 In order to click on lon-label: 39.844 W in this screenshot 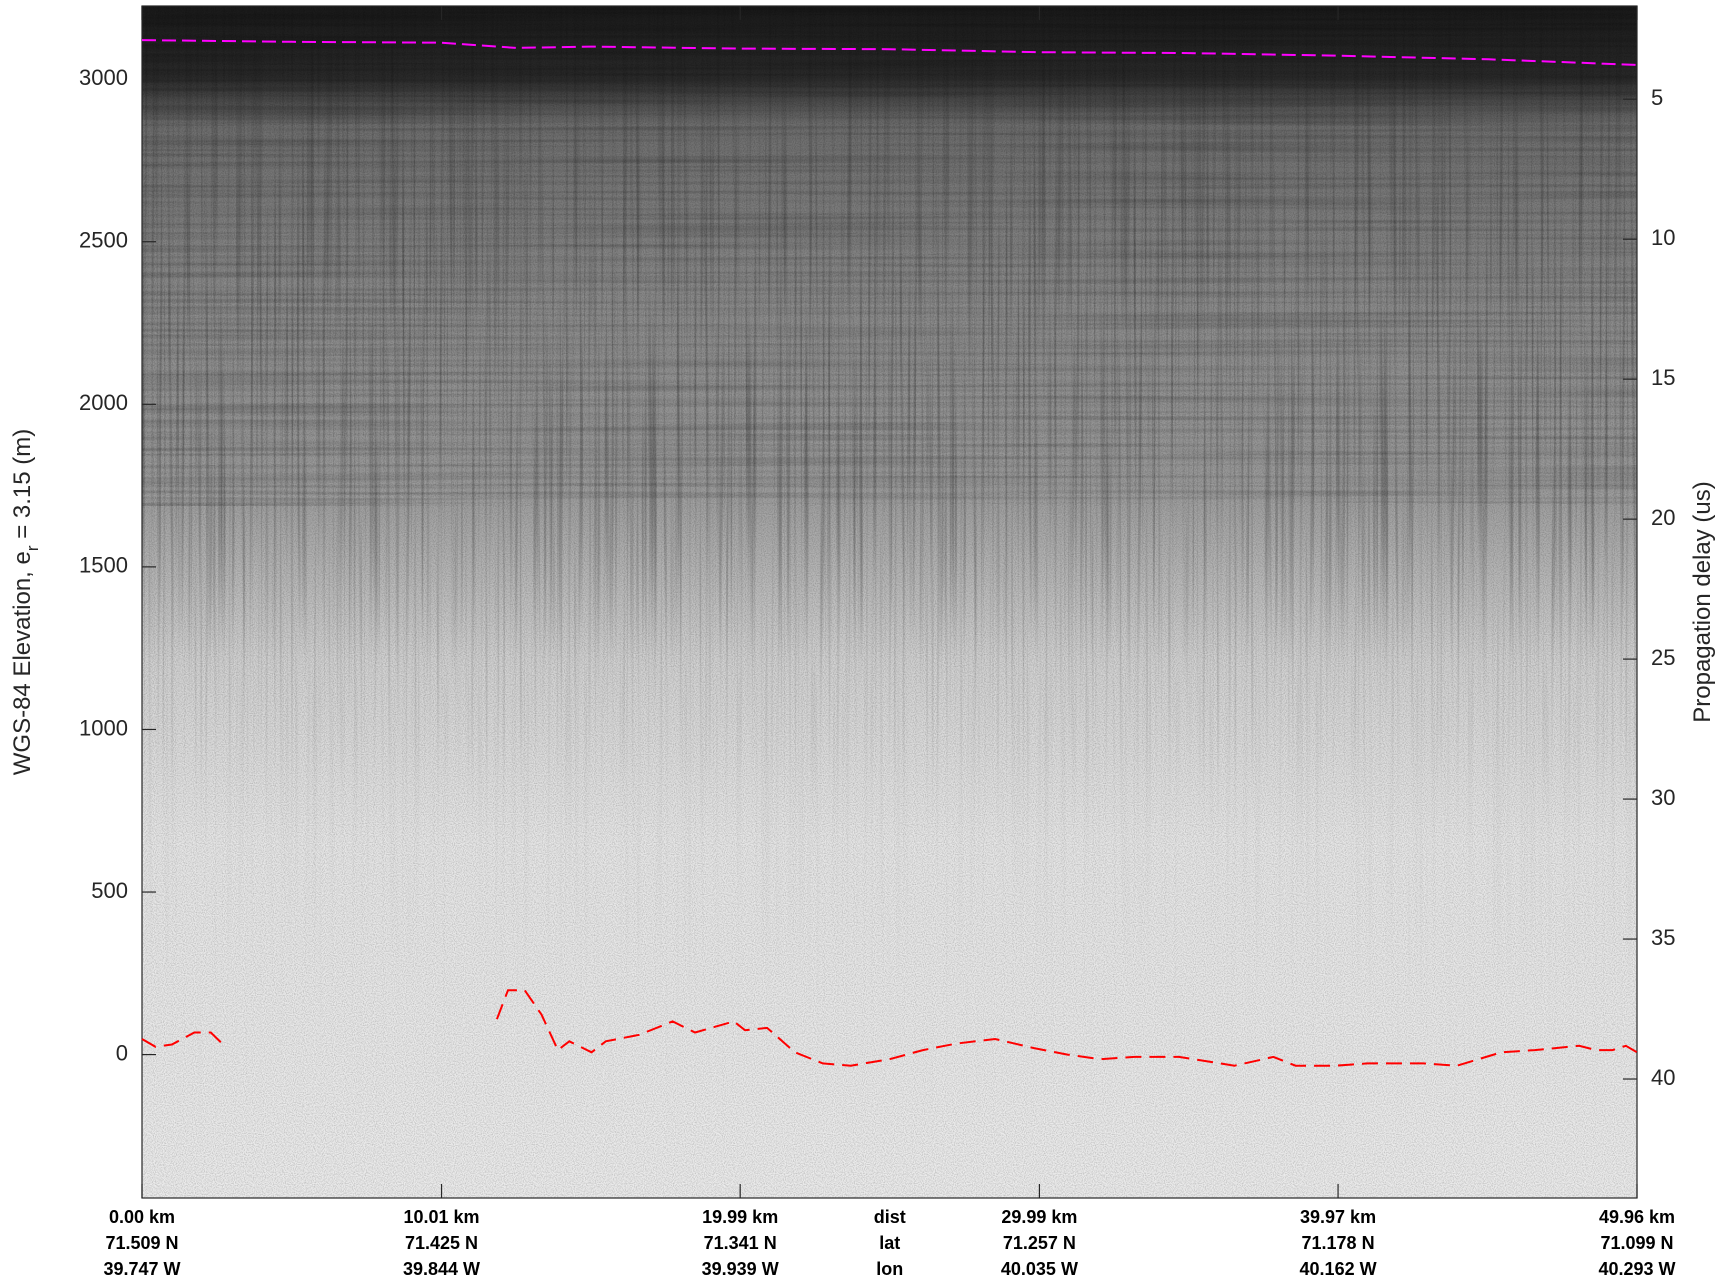, I will do `click(441, 1269)`.